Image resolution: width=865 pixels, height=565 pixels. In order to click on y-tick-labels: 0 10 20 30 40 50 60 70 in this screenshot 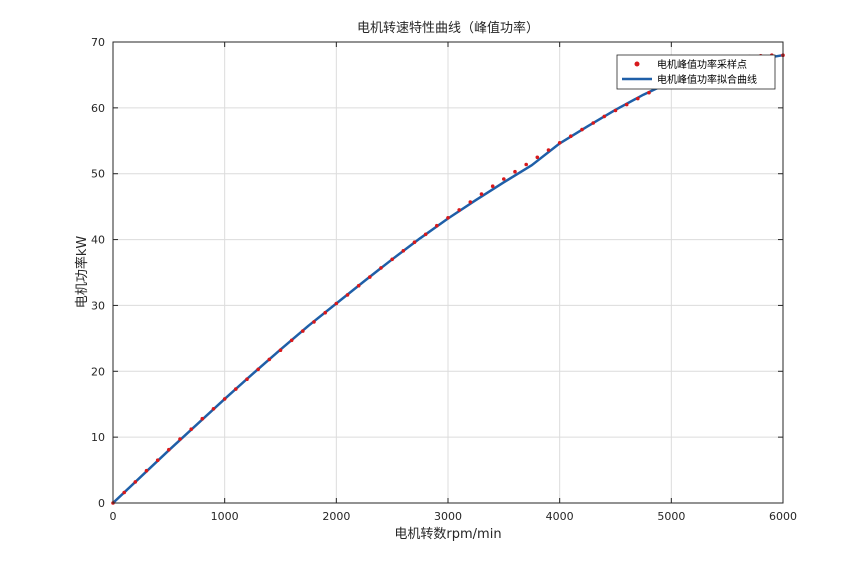, I will do `click(98, 273)`.